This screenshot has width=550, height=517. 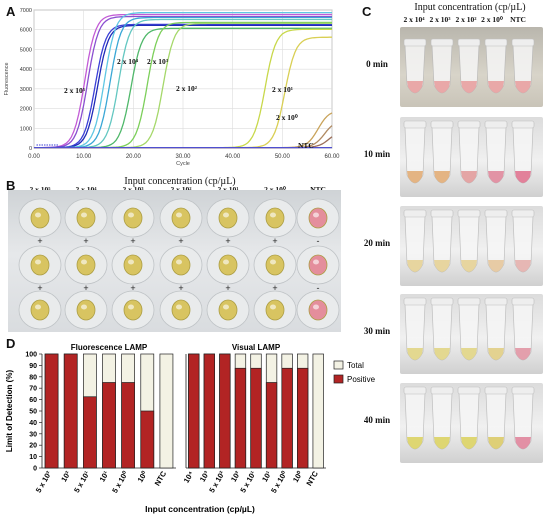 What do you see at coordinates (233, 157) in the screenshot?
I see `x-tick-label: 40.00` at bounding box center [233, 157].